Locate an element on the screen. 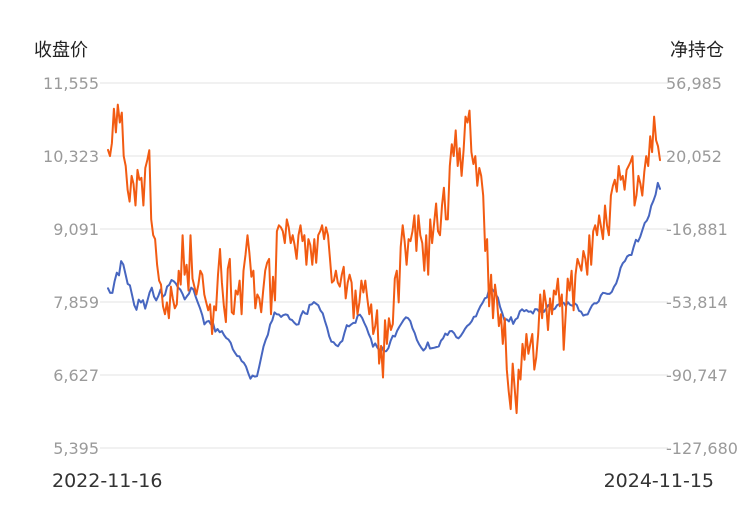  left-tick-label: 5,395 is located at coordinates (76, 448).